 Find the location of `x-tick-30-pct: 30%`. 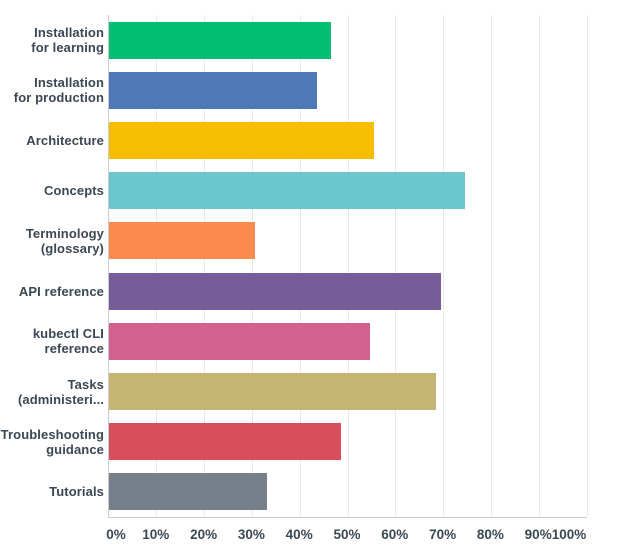

x-tick-30-pct: 30% is located at coordinates (251, 534).